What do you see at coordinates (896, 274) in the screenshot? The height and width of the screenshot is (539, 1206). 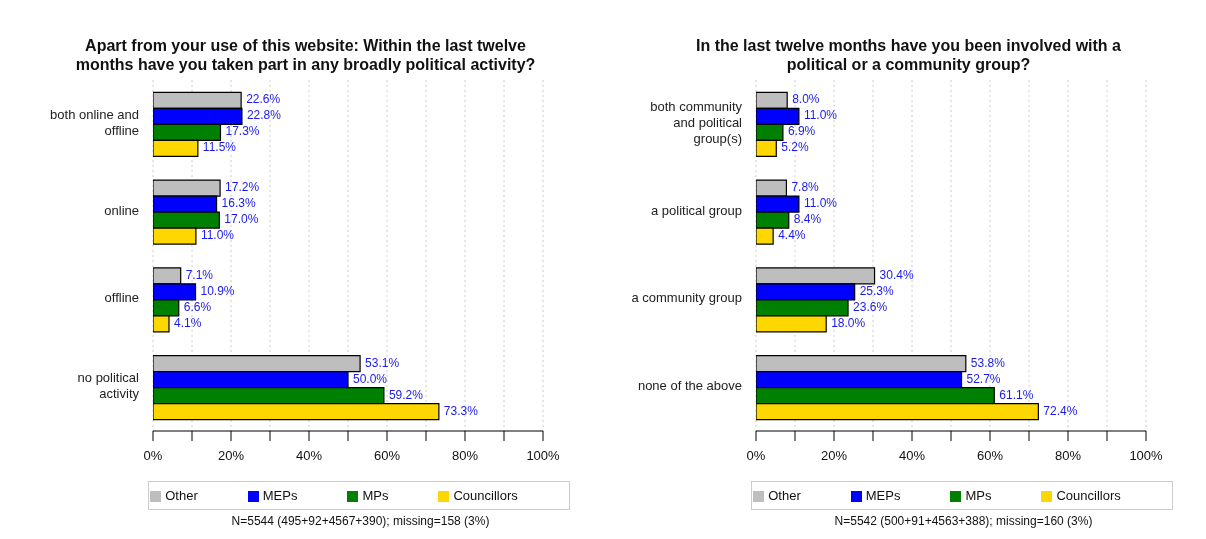 I see `data-label: 30.4%` at bounding box center [896, 274].